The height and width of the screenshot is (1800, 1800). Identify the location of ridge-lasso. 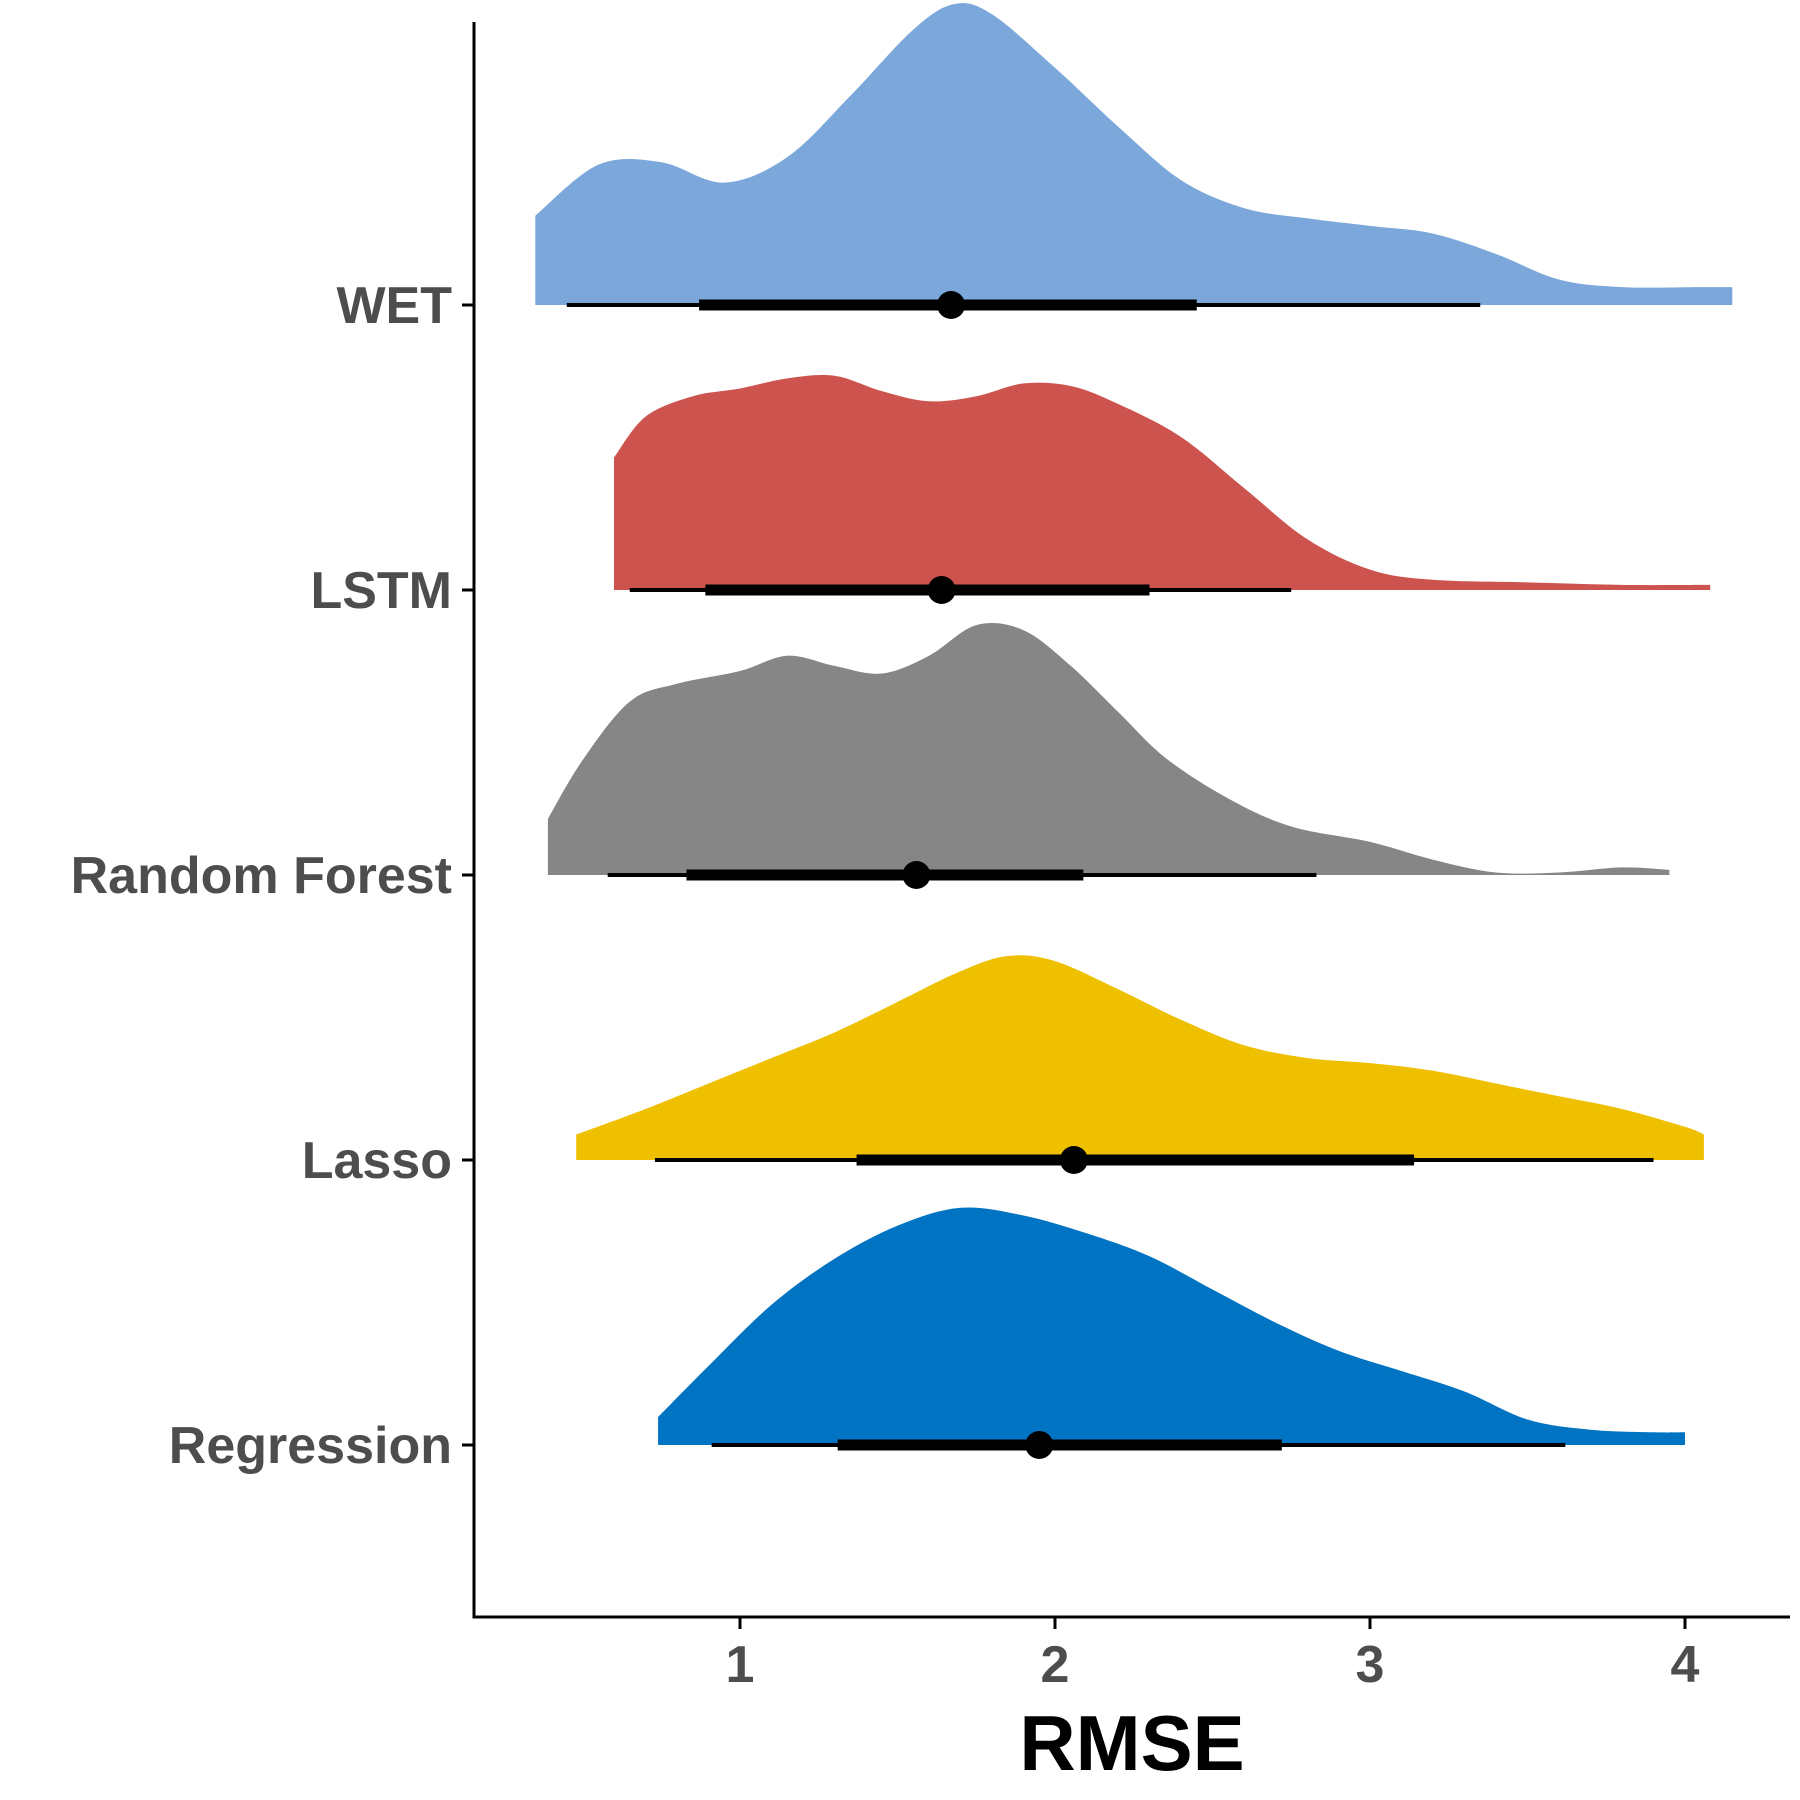
(1140, 1064).